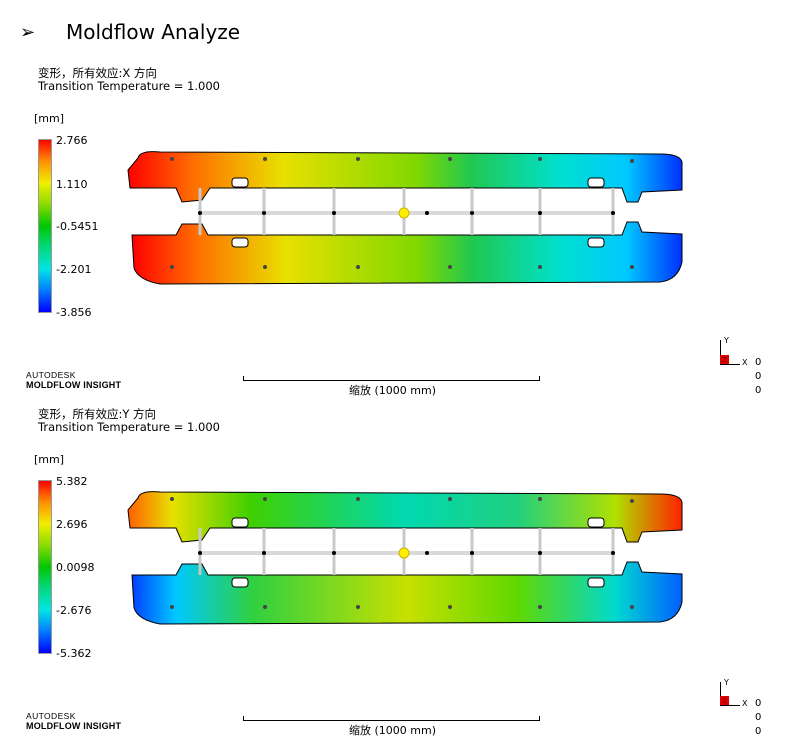 The image size is (793, 739). What do you see at coordinates (74, 610) in the screenshot?
I see `legend-tick: -2.676` at bounding box center [74, 610].